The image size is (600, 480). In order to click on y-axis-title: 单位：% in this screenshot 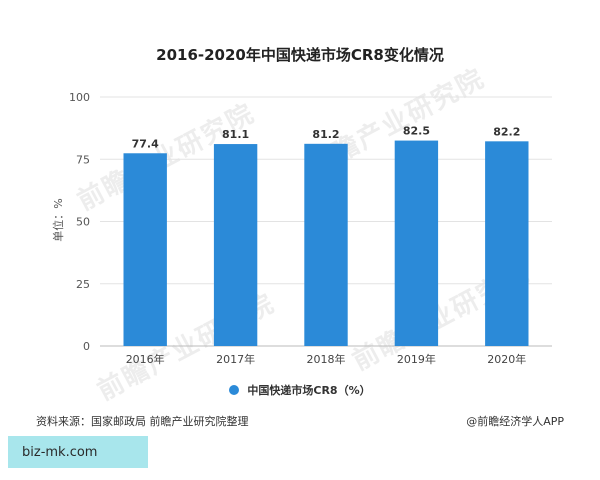, I will do `click(58, 219)`.